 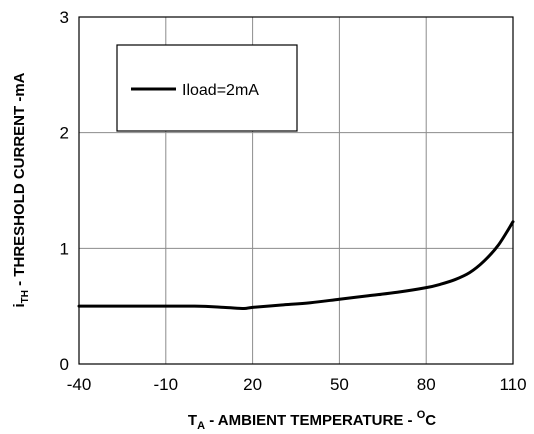 What do you see at coordinates (79, 384) in the screenshot?
I see `x-tick-label: -40` at bounding box center [79, 384].